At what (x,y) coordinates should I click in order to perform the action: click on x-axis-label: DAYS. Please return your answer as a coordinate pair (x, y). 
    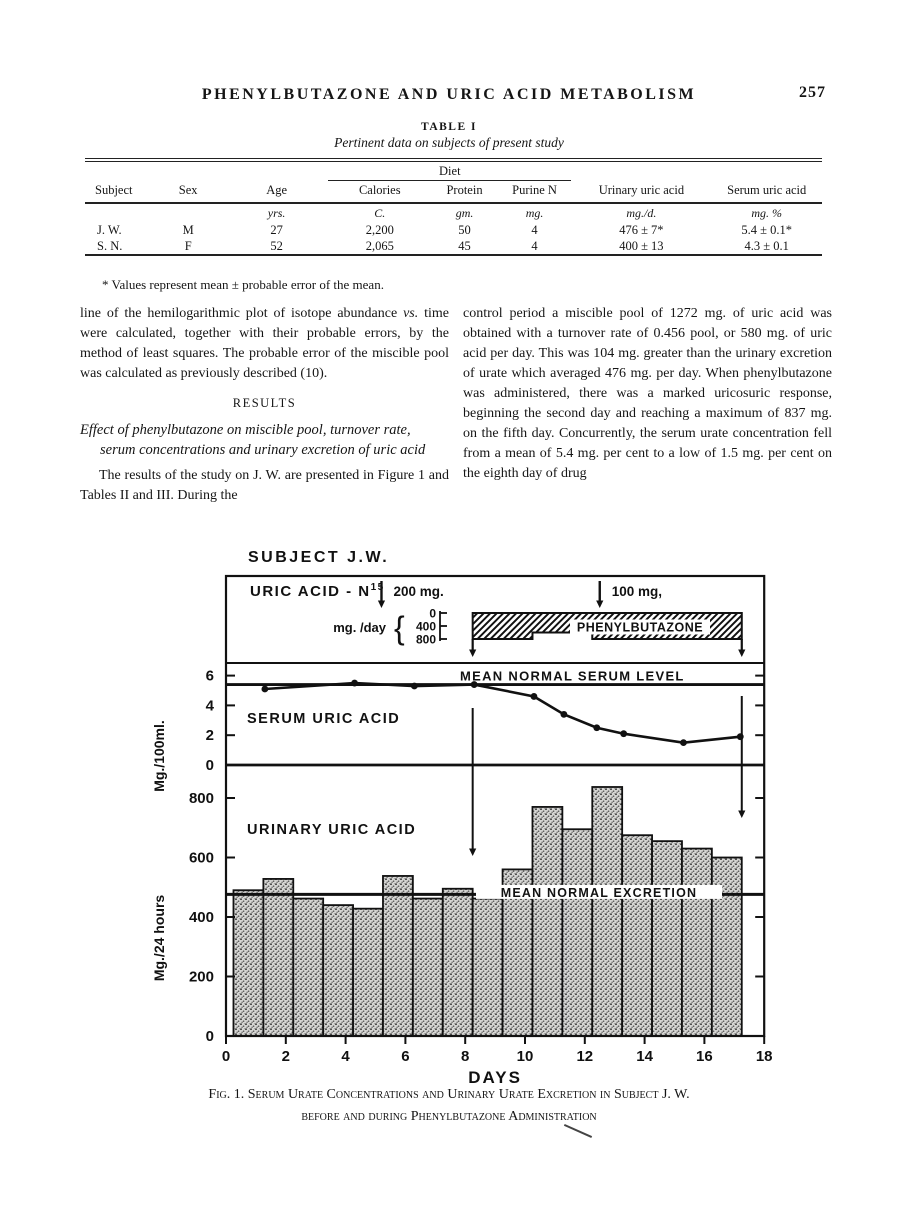
    Looking at the image, I should click on (495, 1077).